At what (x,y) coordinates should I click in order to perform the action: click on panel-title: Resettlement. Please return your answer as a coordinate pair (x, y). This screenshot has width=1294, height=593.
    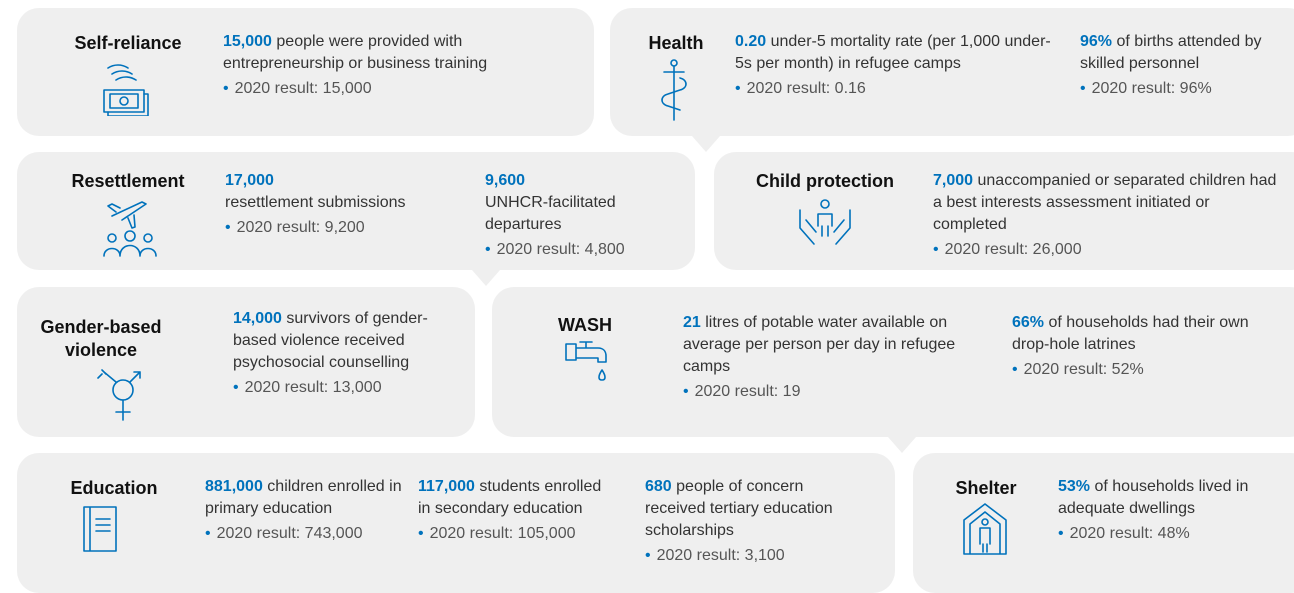
    Looking at the image, I should click on (128, 181).